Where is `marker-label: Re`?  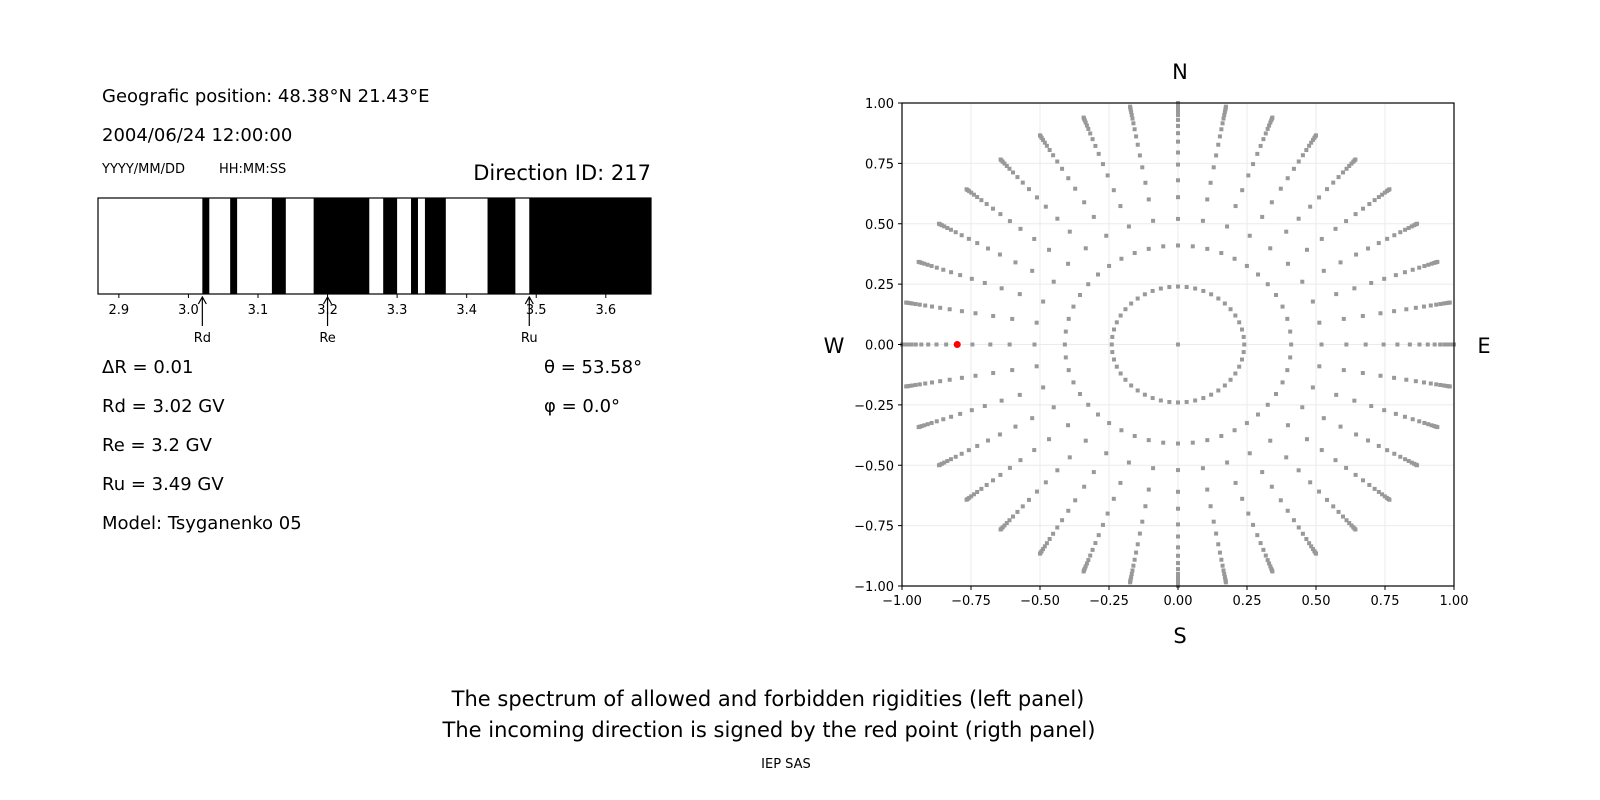
marker-label: Re is located at coordinates (327, 338).